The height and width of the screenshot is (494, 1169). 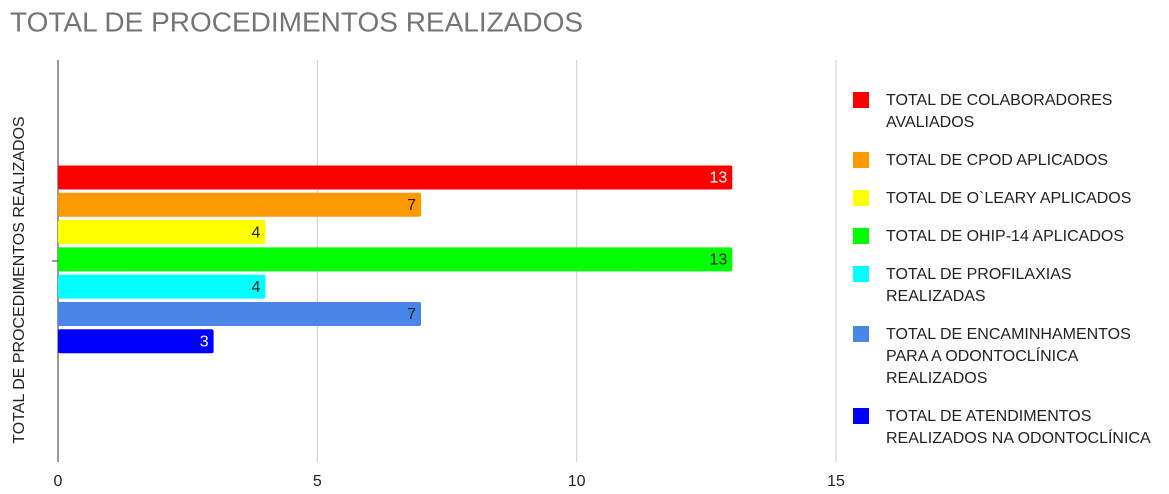 What do you see at coordinates (58, 481) in the screenshot?
I see `x-tick-label: 0` at bounding box center [58, 481].